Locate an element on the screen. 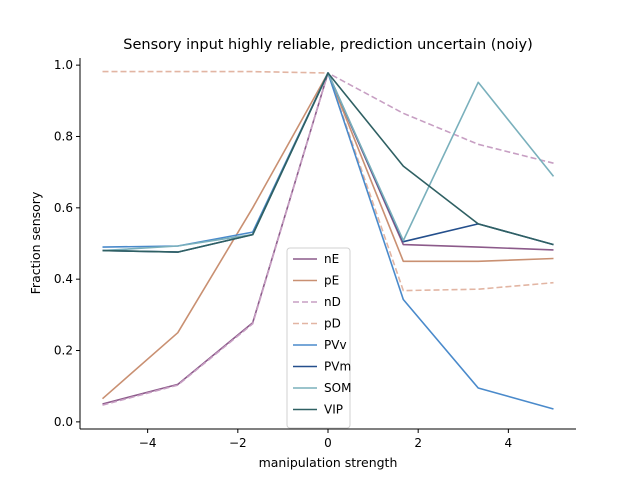 Image resolution: width=640 pixels, height=480 pixels. legend: nE pE nD pD PVv PVm SOM VIP is located at coordinates (318, 338).